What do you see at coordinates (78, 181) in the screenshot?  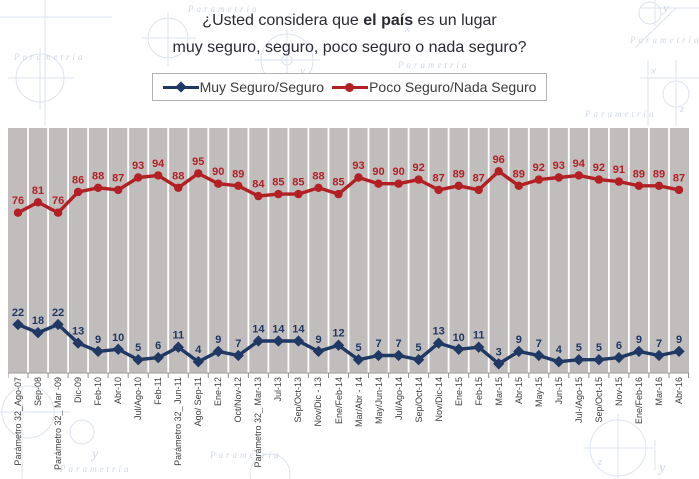 I see `svg-text: 86` at bounding box center [78, 181].